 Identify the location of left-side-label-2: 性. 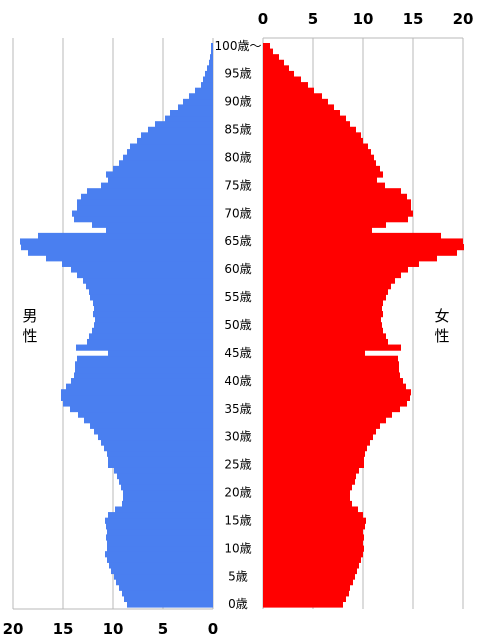
(29, 336).